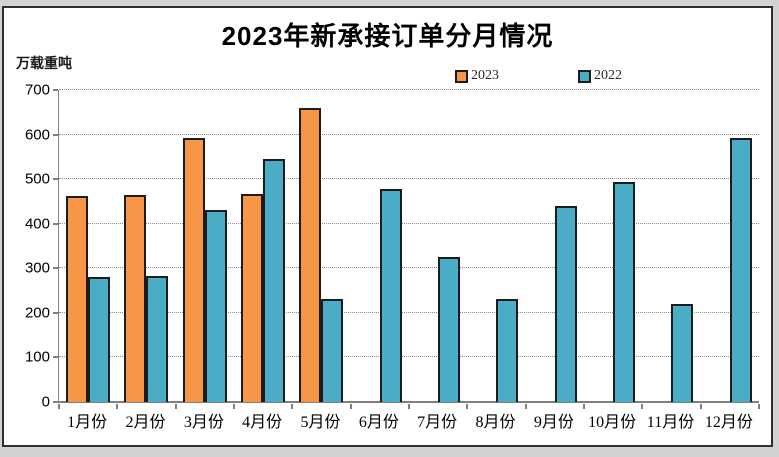 The image size is (779, 457). I want to click on y-axis-label-200: 200, so click(37, 313).